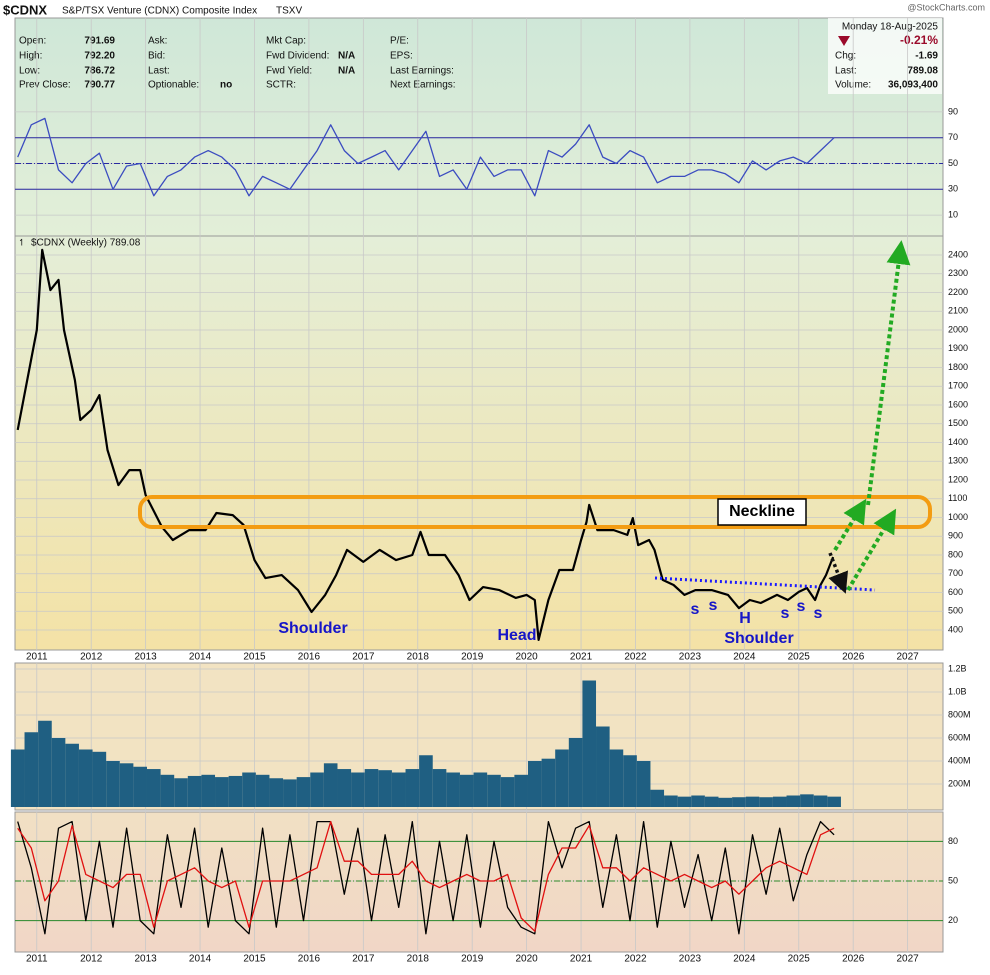 The width and height of the screenshot is (990, 975). I want to click on y-tick-label: 400, so click(955, 629).